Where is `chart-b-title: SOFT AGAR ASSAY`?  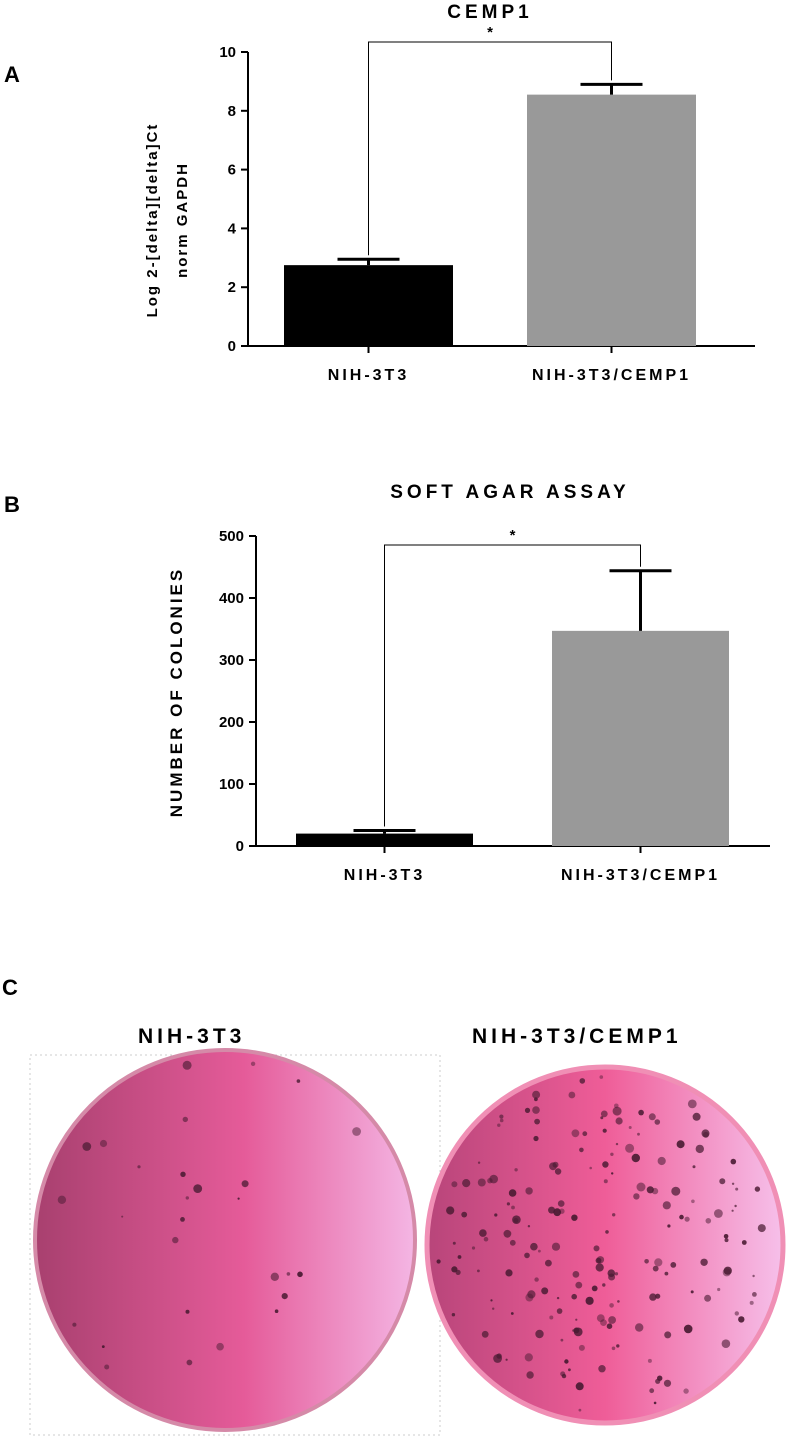 chart-b-title: SOFT AGAR ASSAY is located at coordinates (509, 492).